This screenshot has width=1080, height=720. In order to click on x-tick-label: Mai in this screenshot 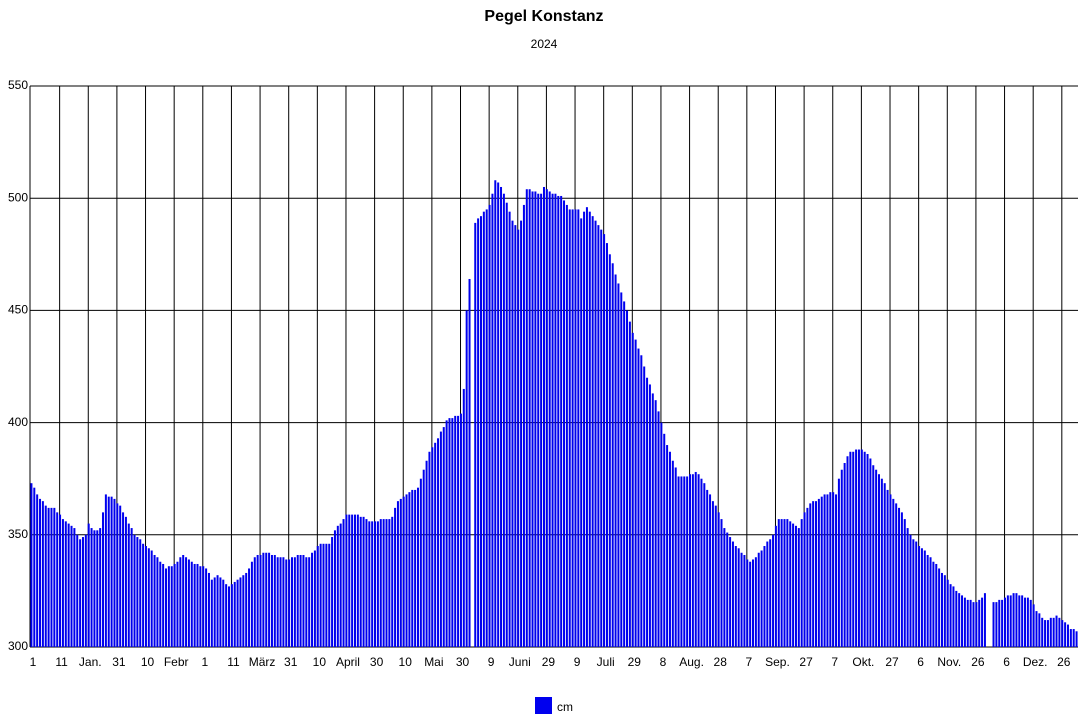, I will do `click(433, 662)`.